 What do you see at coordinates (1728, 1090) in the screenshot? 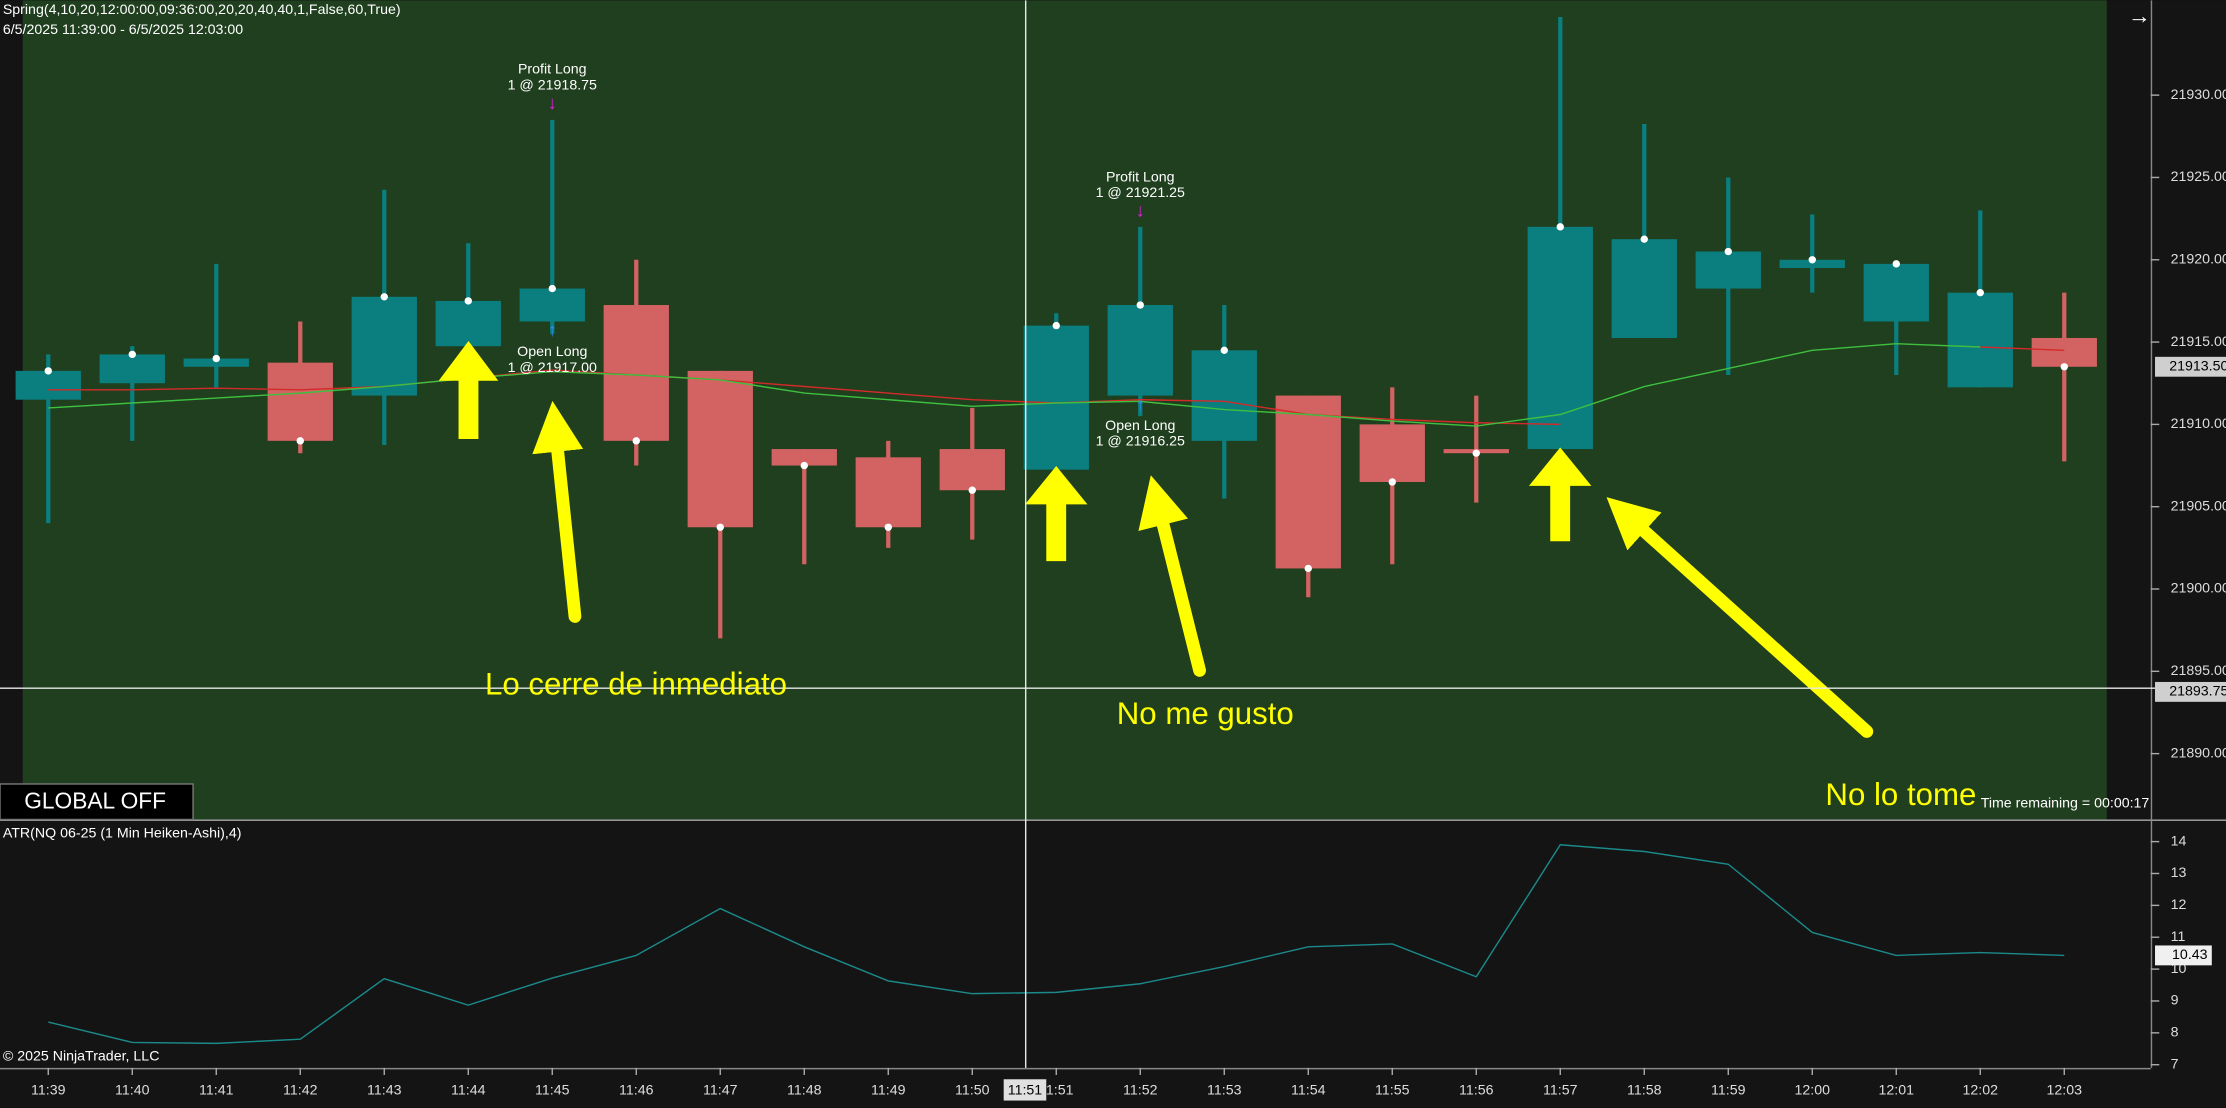
I see `x-tick-label: 11:59` at bounding box center [1728, 1090].